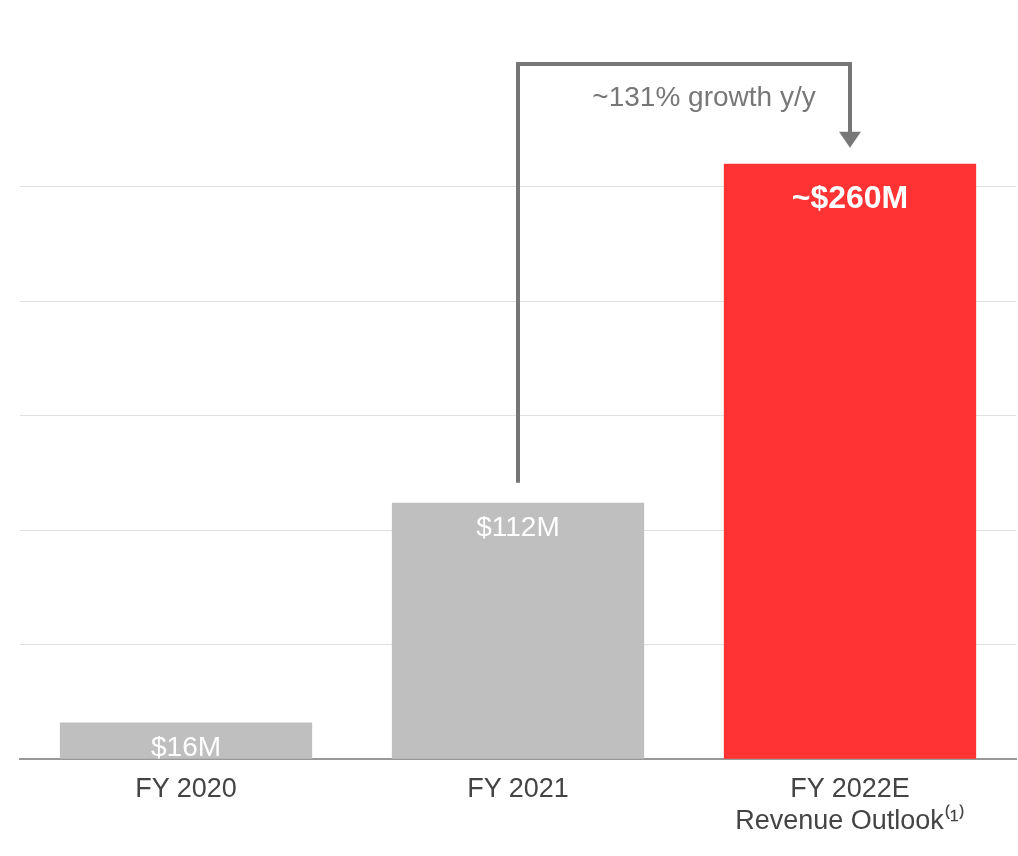  What do you see at coordinates (518, 527) in the screenshot?
I see `data-label: $112M` at bounding box center [518, 527].